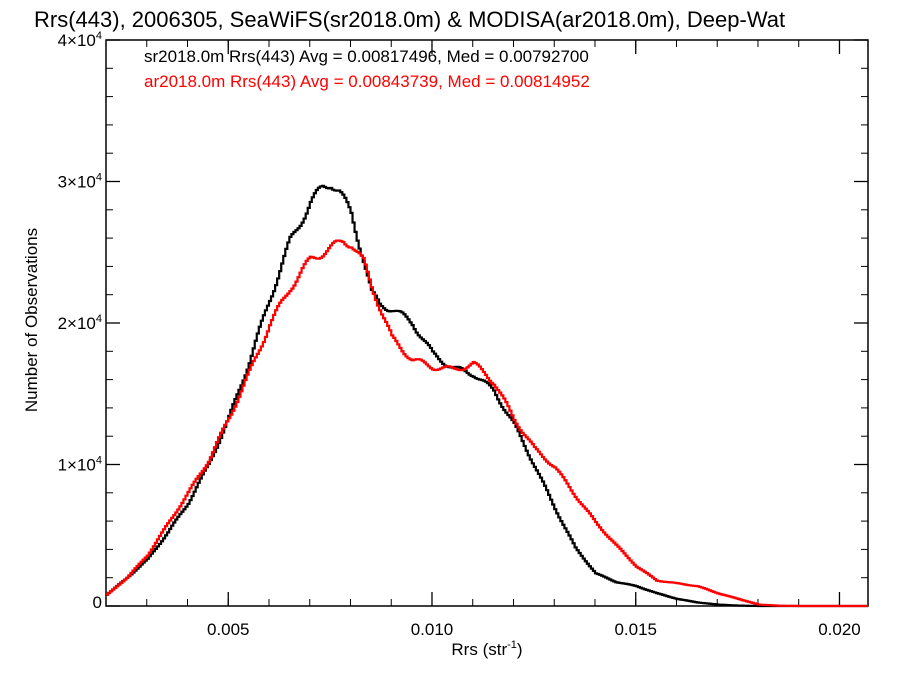 Image resolution: width=900 pixels, height=675 pixels. Describe the element at coordinates (80, 40) in the screenshot. I see `y-tick-label: 4×10⁴` at that location.